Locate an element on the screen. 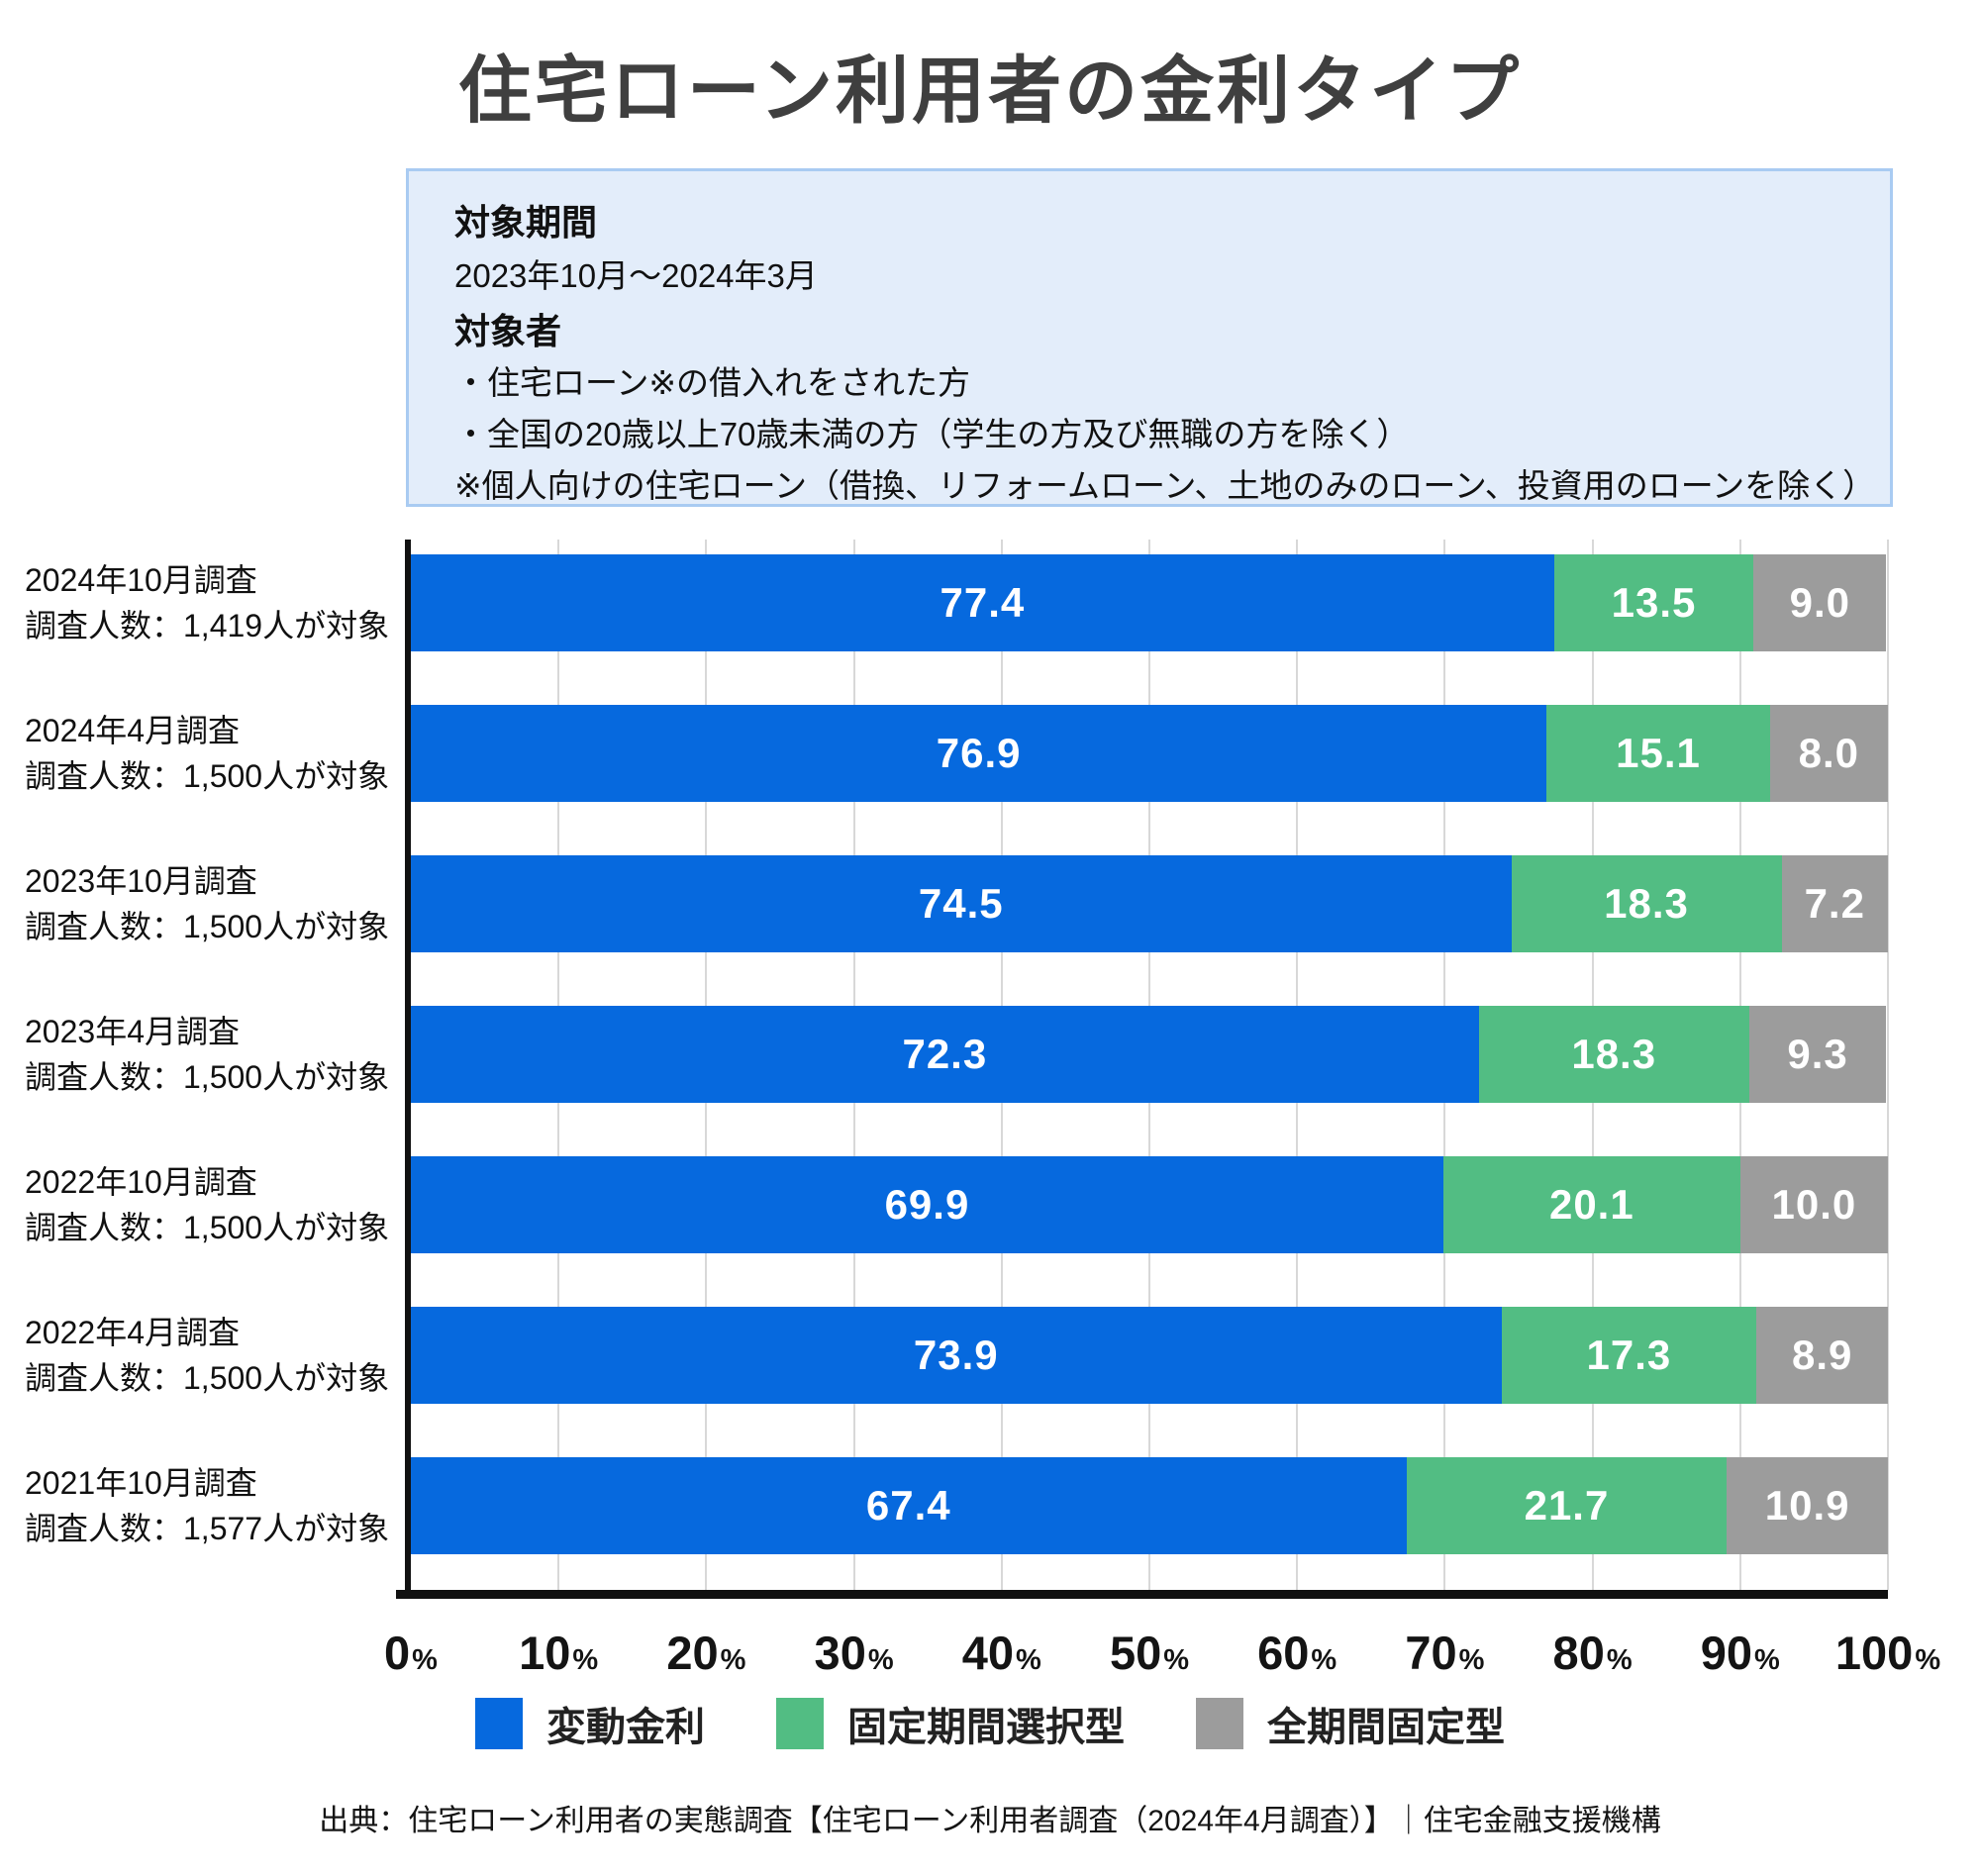  bar-segment-variable-rate: 76.9 is located at coordinates (979, 753).